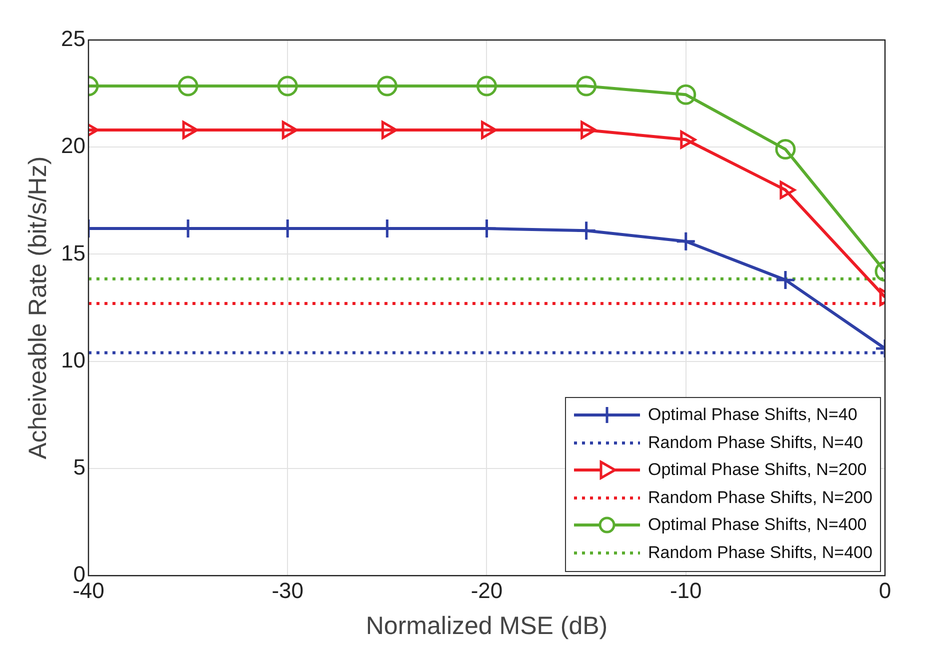 This screenshot has height=652, width=931. I want to click on legend-label: Optimal Phase Shifts, N=400, so click(757, 525).